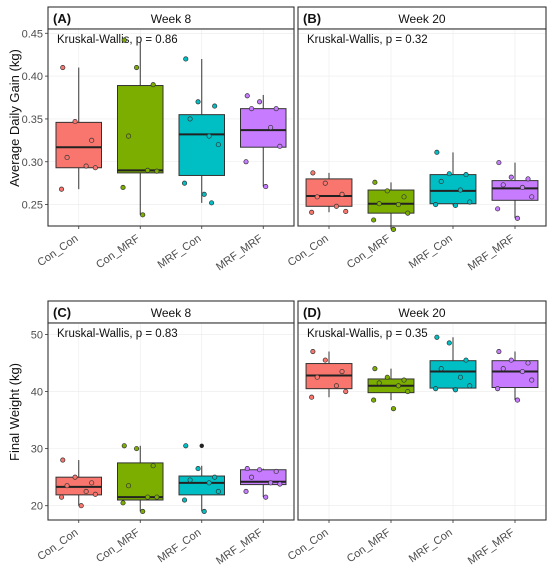  What do you see at coordinates (37, 450) in the screenshot?
I see `y-tick-label: 30` at bounding box center [37, 450].